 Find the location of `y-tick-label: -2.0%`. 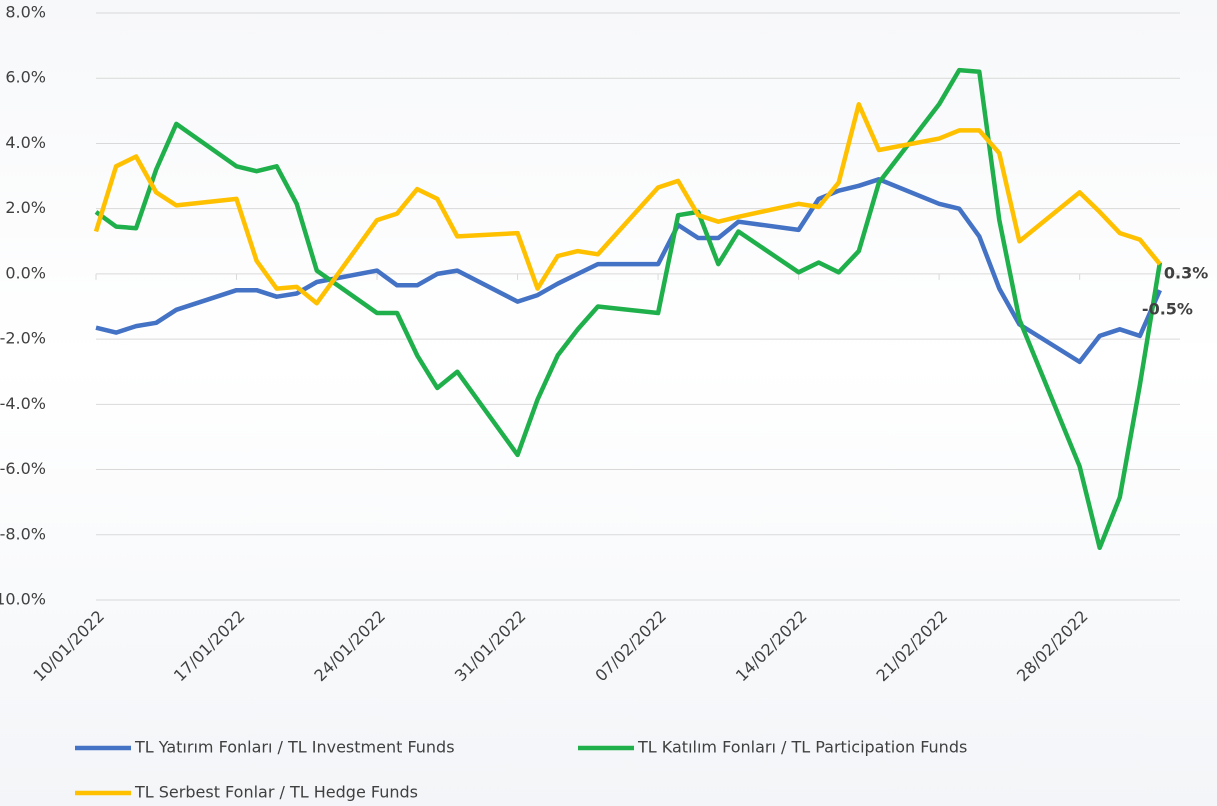

y-tick-label: -2.0% is located at coordinates (23, 338).